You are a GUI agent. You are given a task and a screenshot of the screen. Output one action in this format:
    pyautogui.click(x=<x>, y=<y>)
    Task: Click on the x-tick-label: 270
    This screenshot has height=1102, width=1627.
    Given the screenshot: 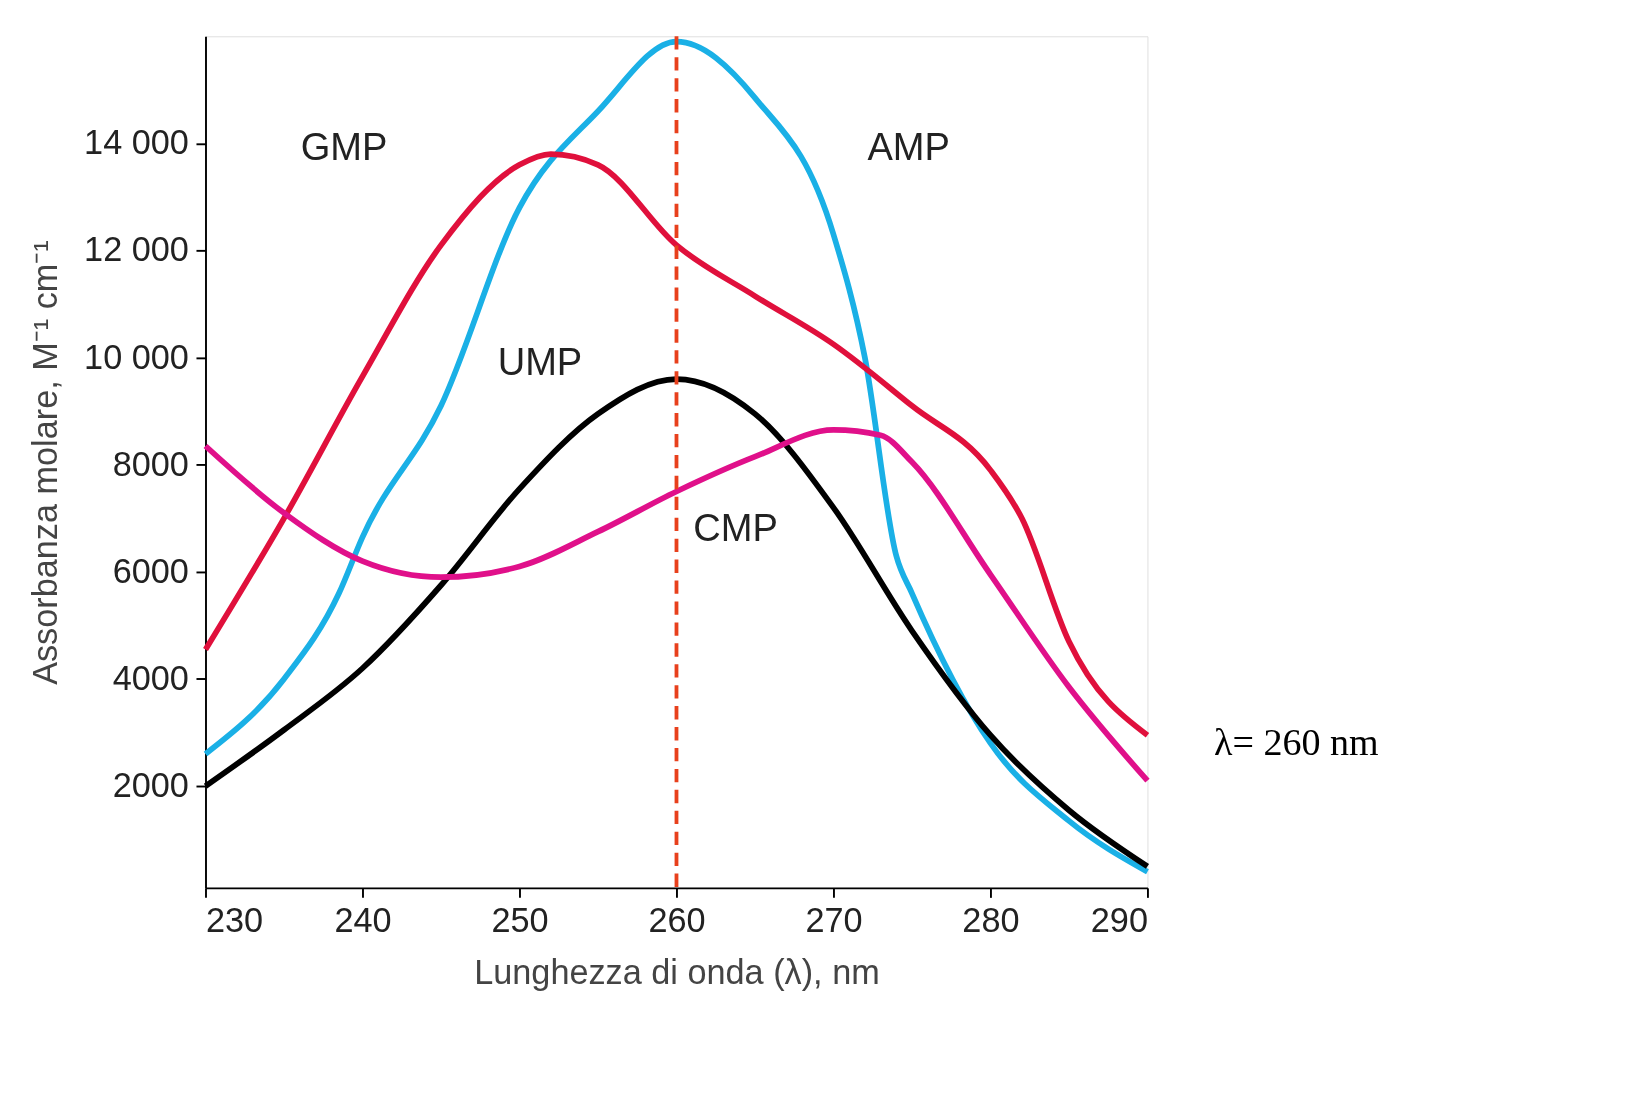 What is the action you would take?
    pyautogui.click(x=834, y=920)
    